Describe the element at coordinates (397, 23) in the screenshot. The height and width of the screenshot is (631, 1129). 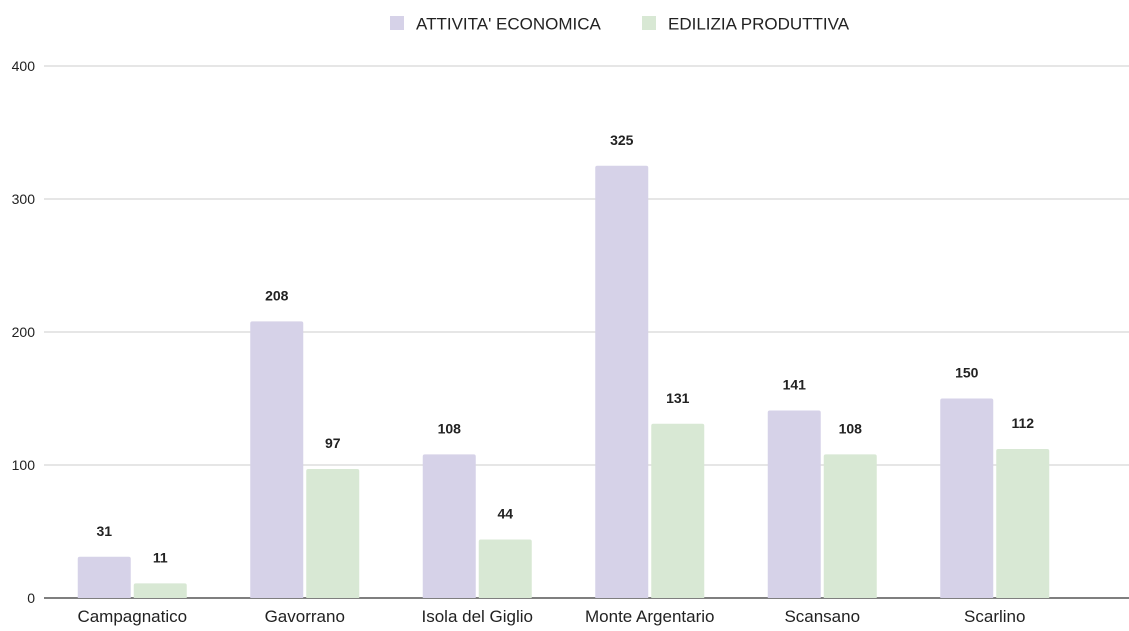
I see `legend-swatch-attivita-economica` at that location.